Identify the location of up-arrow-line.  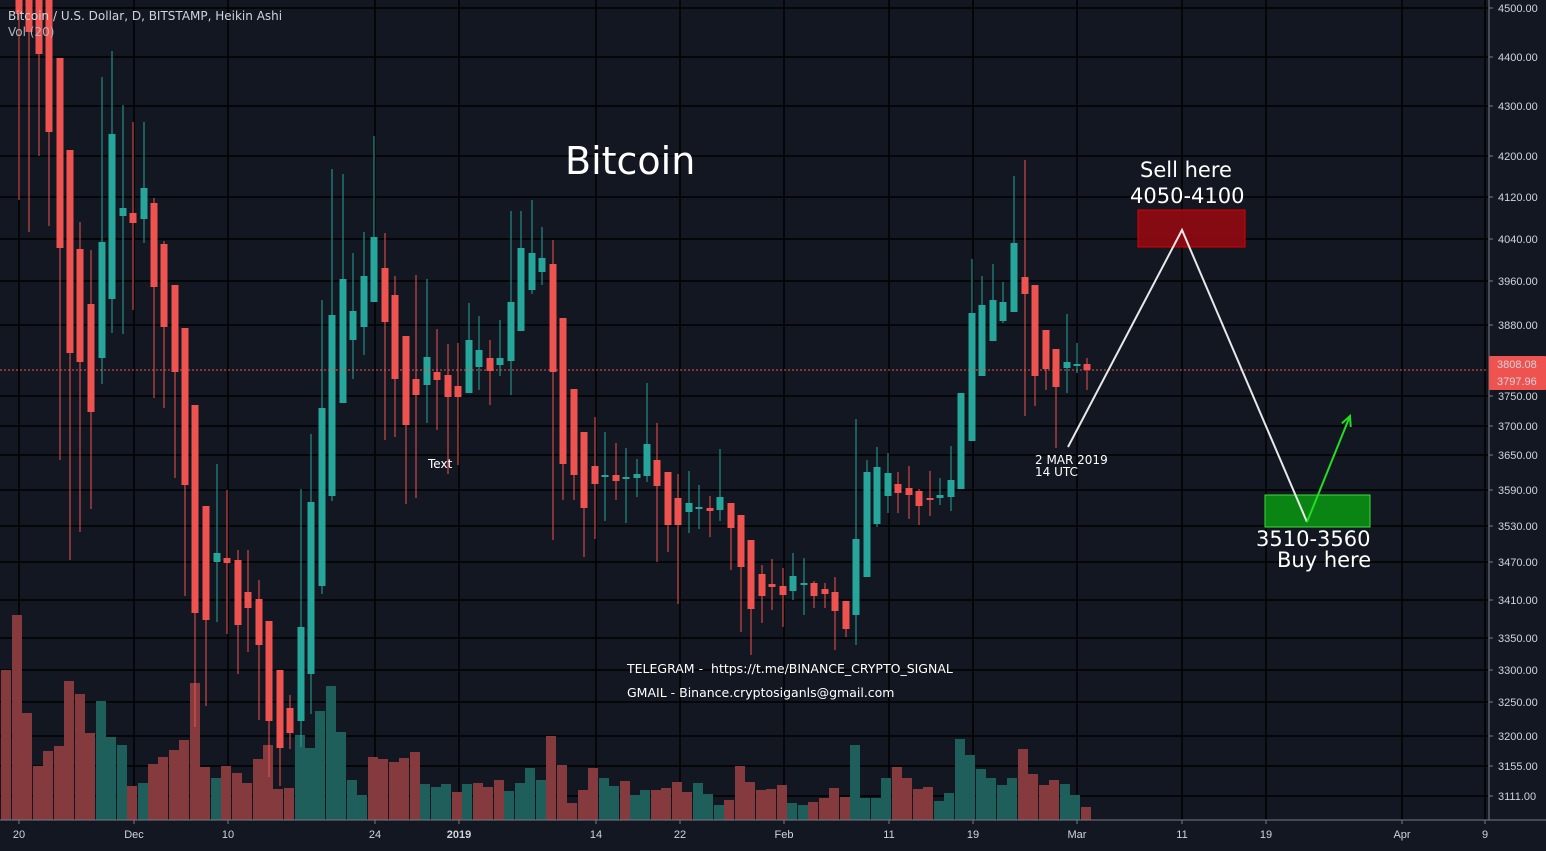
(1328, 469).